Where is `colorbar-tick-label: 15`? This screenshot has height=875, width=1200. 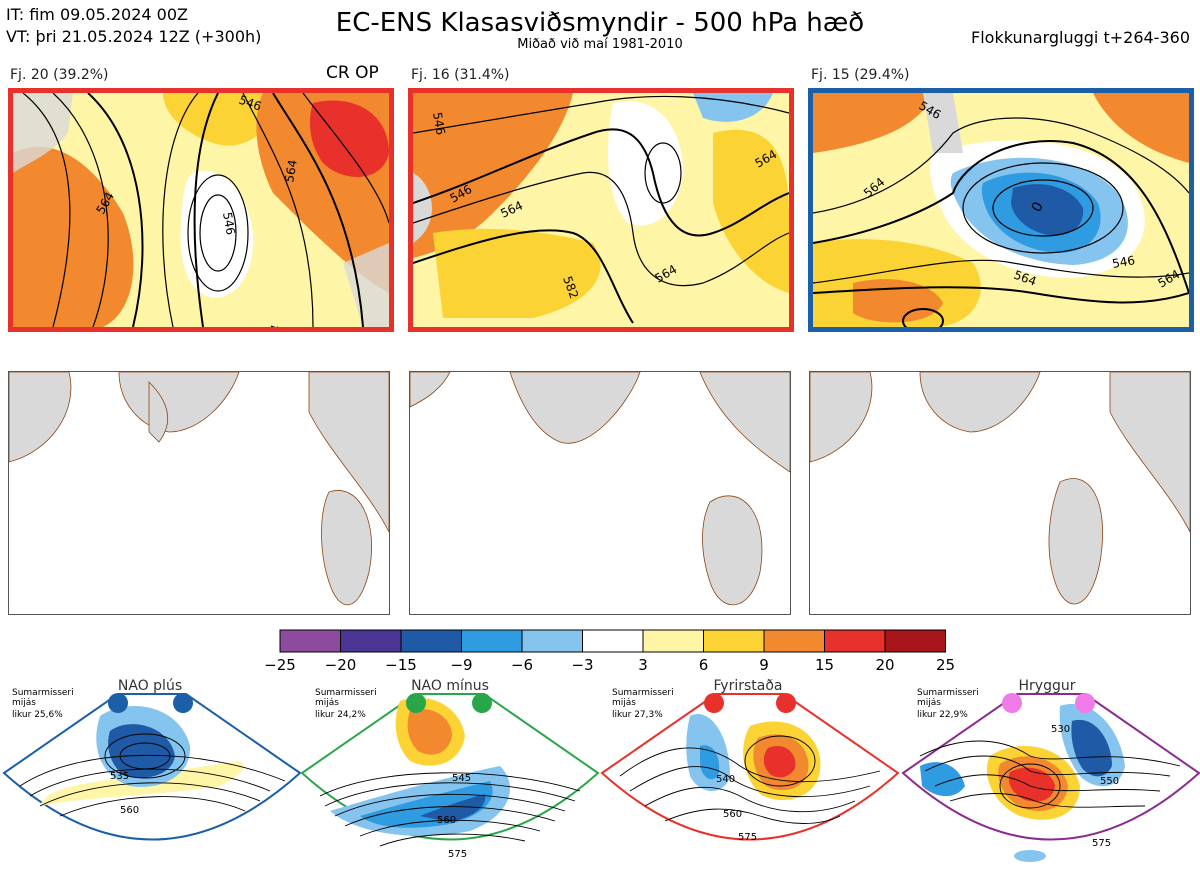 colorbar-tick-label: 15 is located at coordinates (824, 665).